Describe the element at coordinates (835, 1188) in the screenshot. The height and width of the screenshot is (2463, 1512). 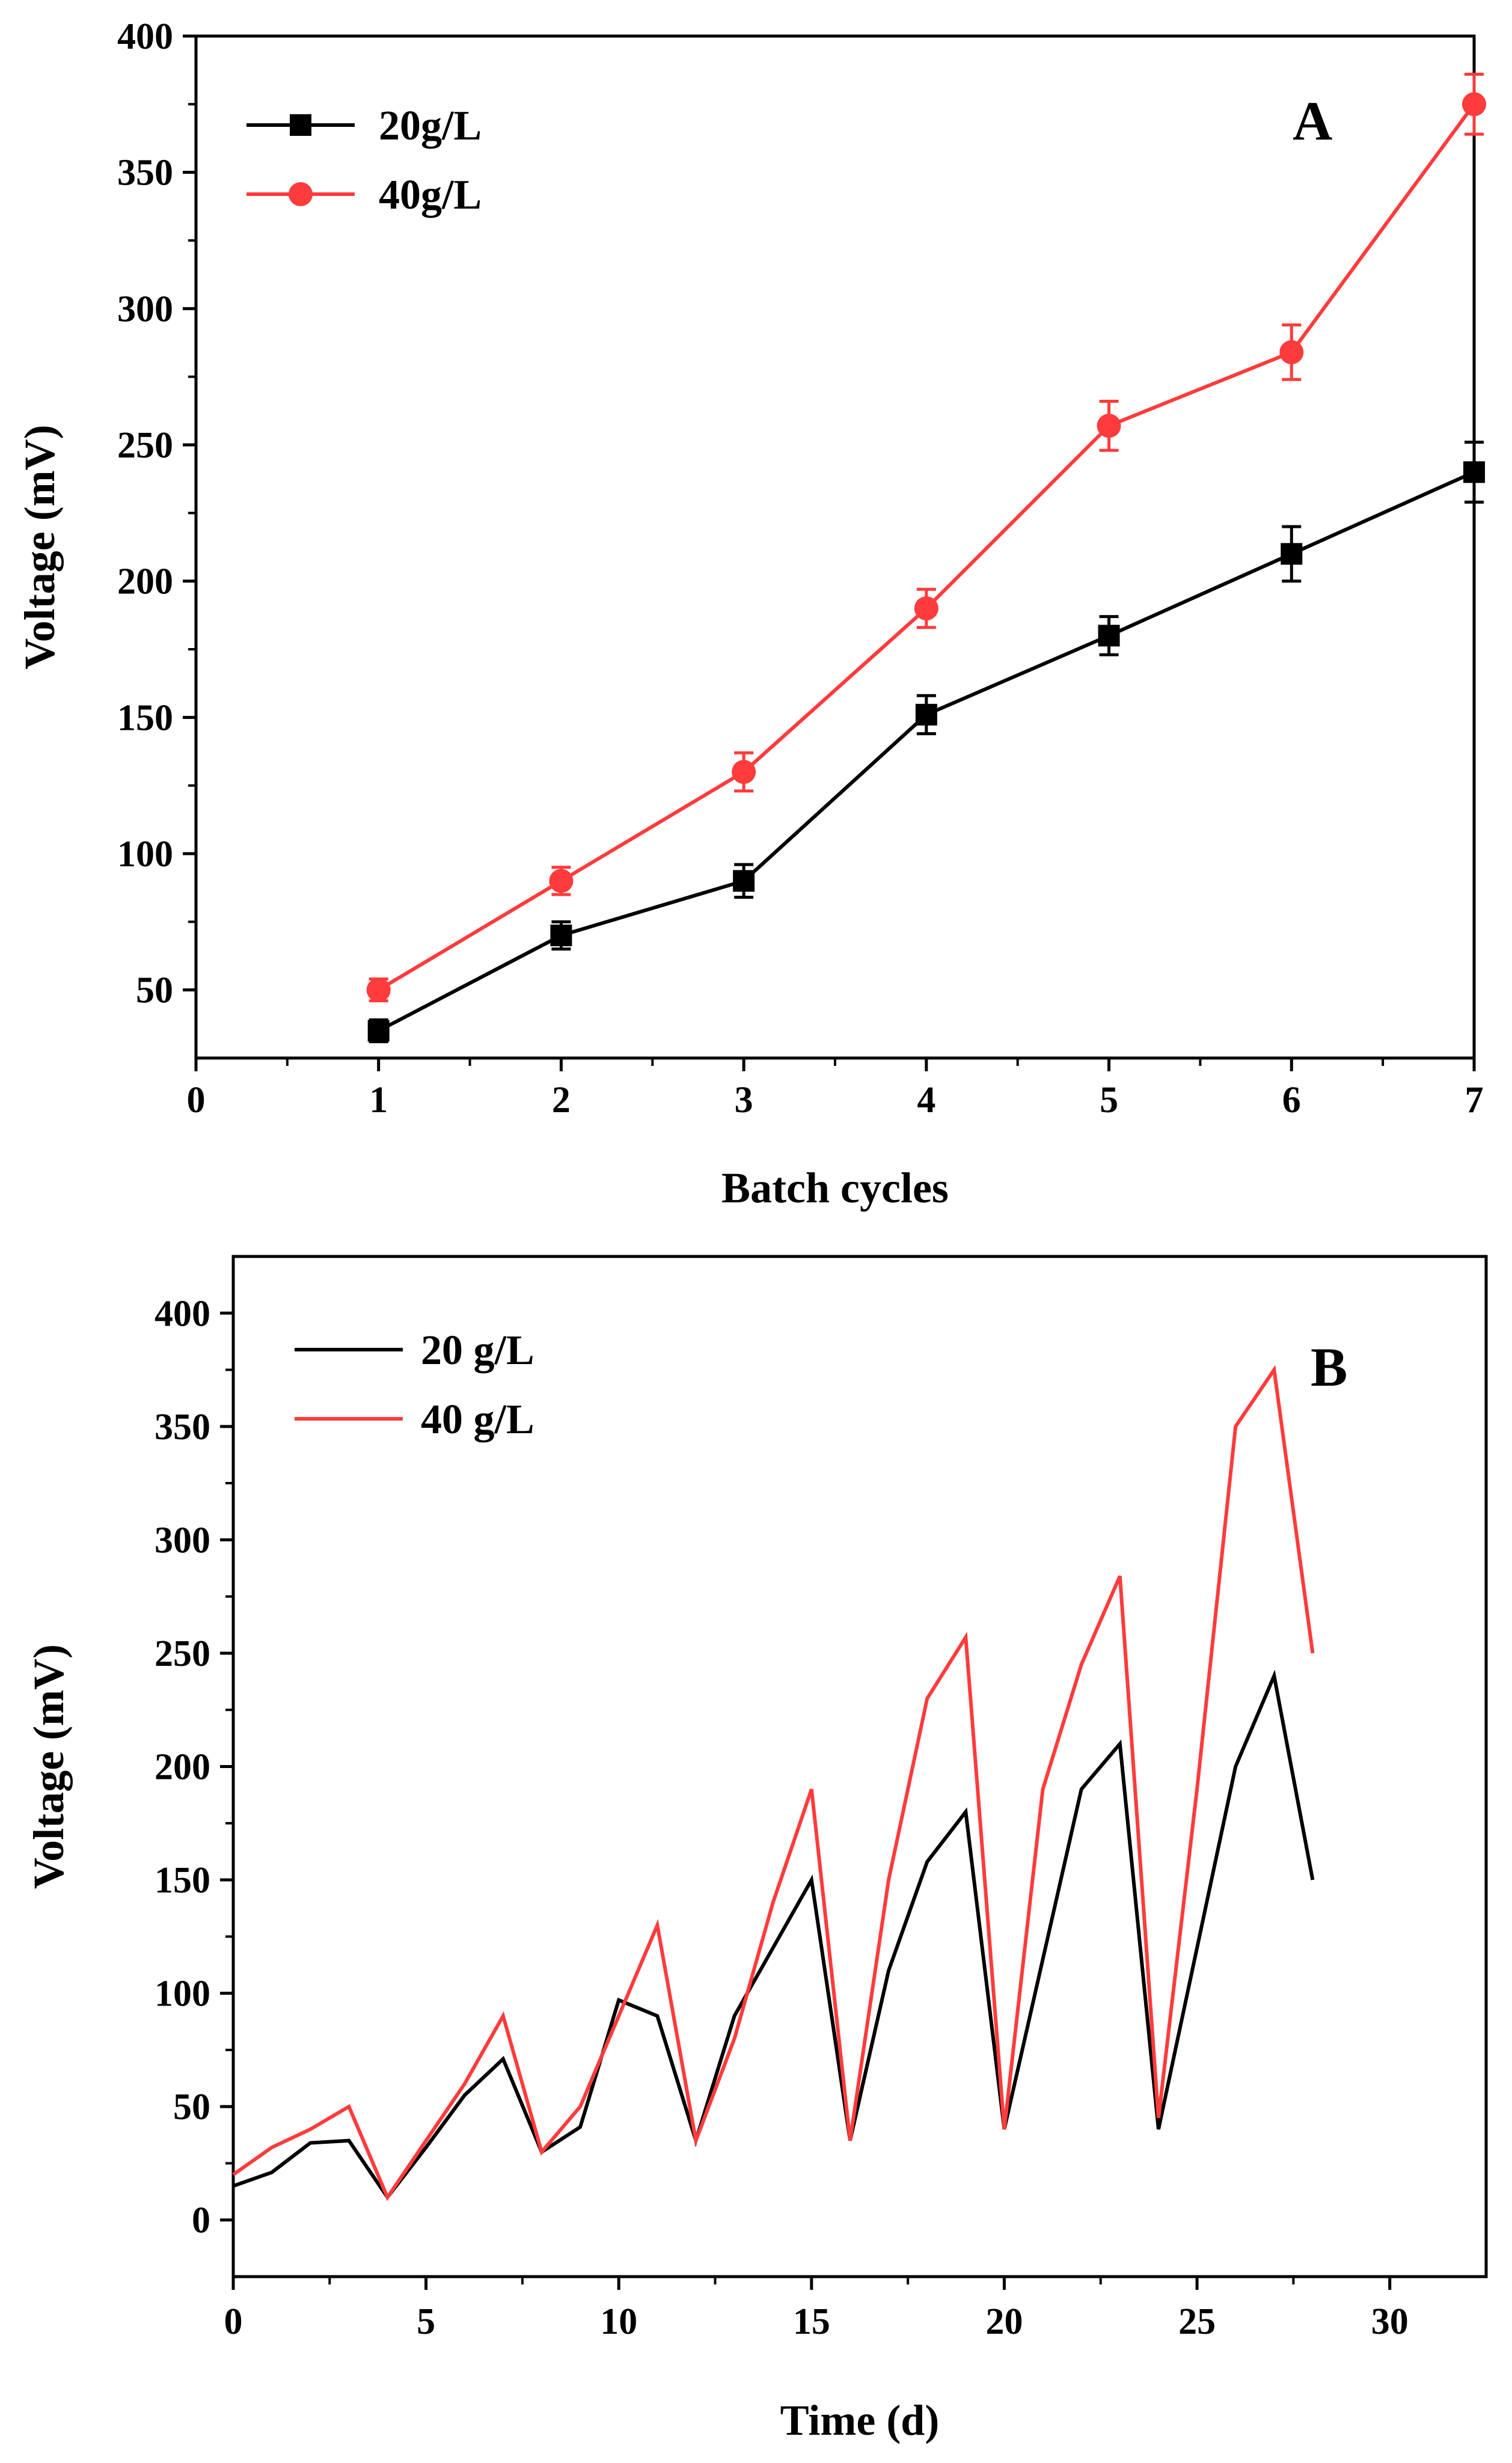
I see `x-axis-title: Batch cycles` at that location.